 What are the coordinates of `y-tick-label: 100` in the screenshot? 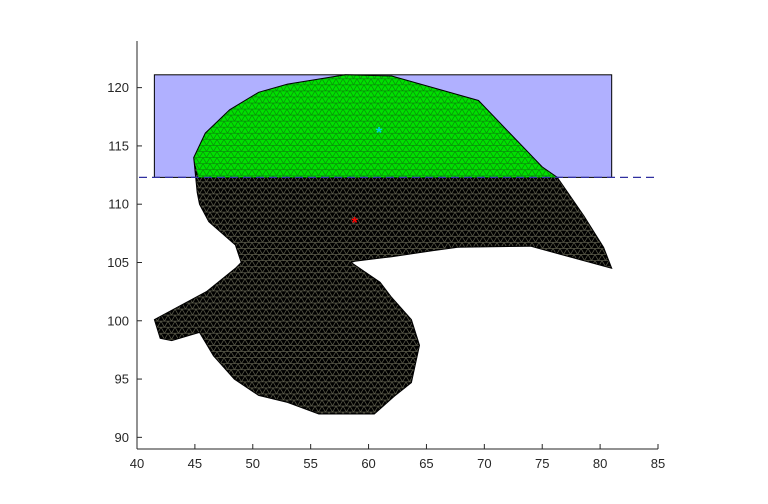 It's located at (118, 320).